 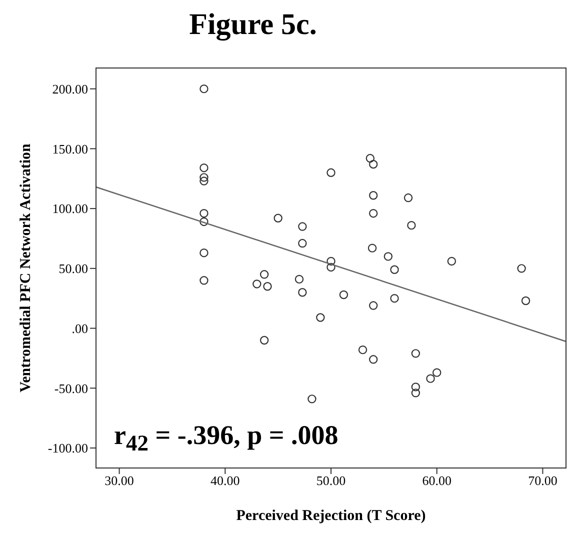 What do you see at coordinates (225, 480) in the screenshot?
I see `x-tick-label: 40.00` at bounding box center [225, 480].